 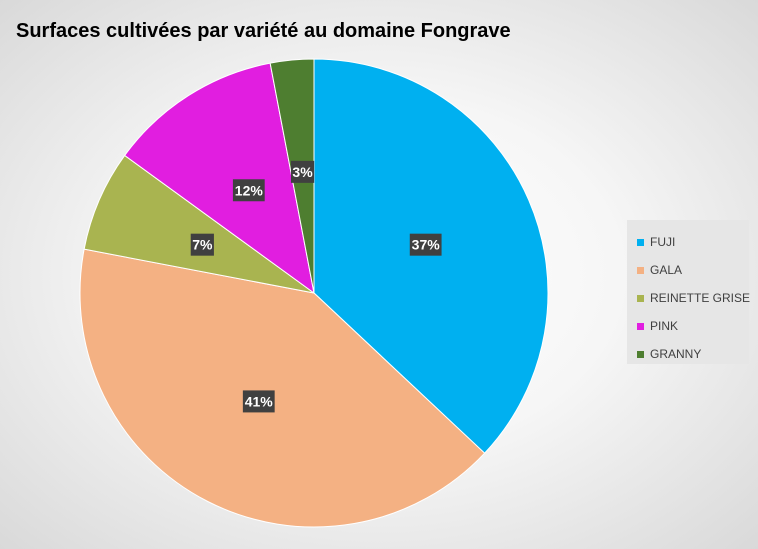 What do you see at coordinates (663, 242) in the screenshot?
I see `legend-label: FUJI` at bounding box center [663, 242].